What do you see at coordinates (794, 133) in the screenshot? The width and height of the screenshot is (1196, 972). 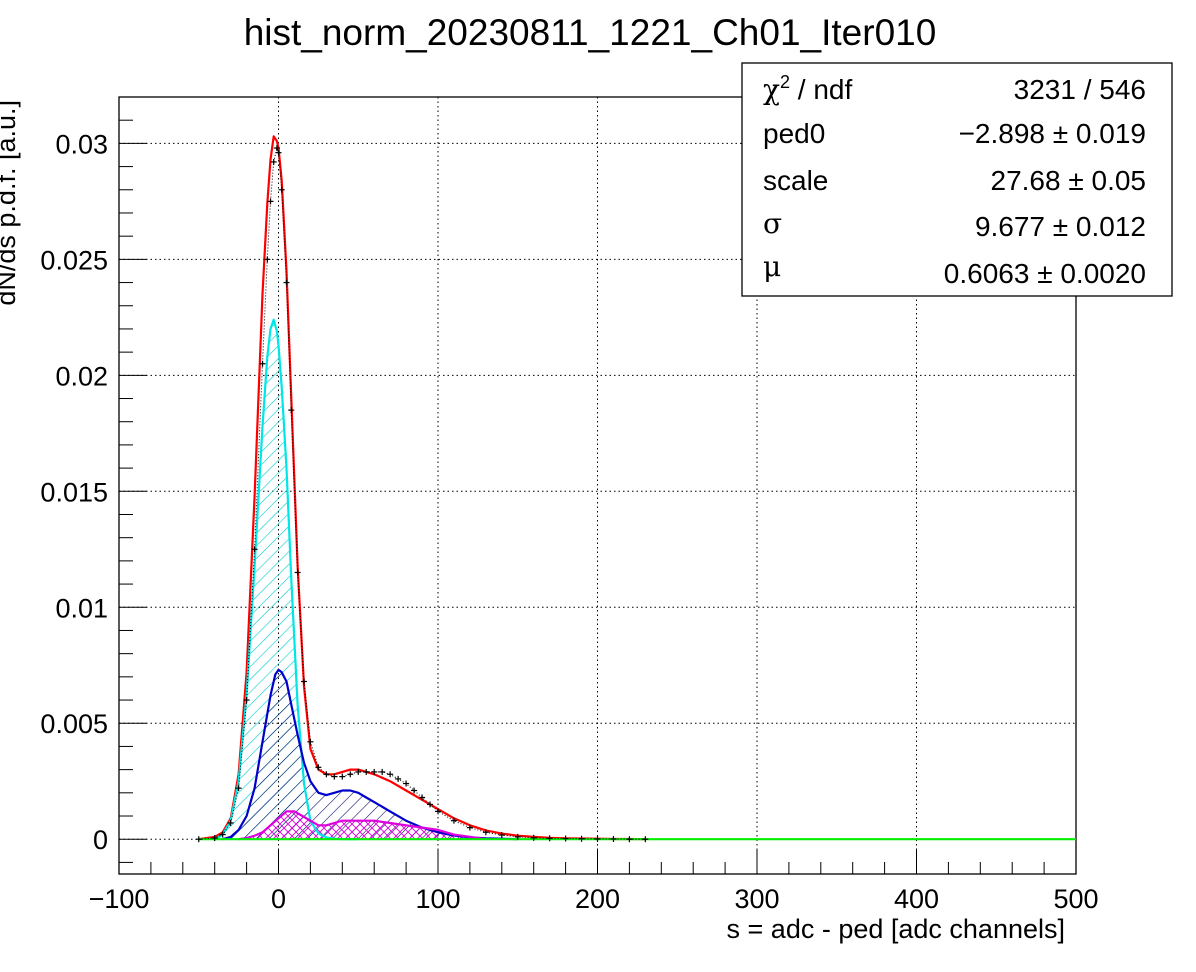 I see `ped0-label: ped0` at bounding box center [794, 133].